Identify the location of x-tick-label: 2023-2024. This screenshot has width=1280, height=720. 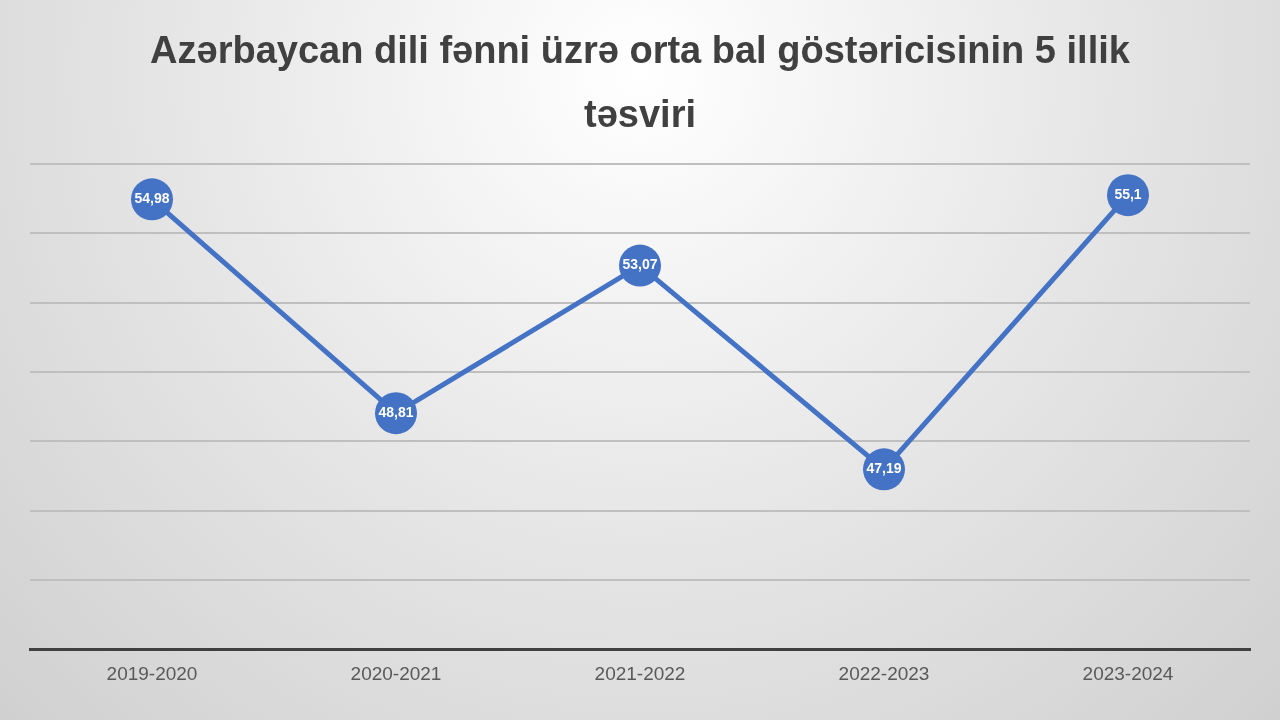
(1128, 673).